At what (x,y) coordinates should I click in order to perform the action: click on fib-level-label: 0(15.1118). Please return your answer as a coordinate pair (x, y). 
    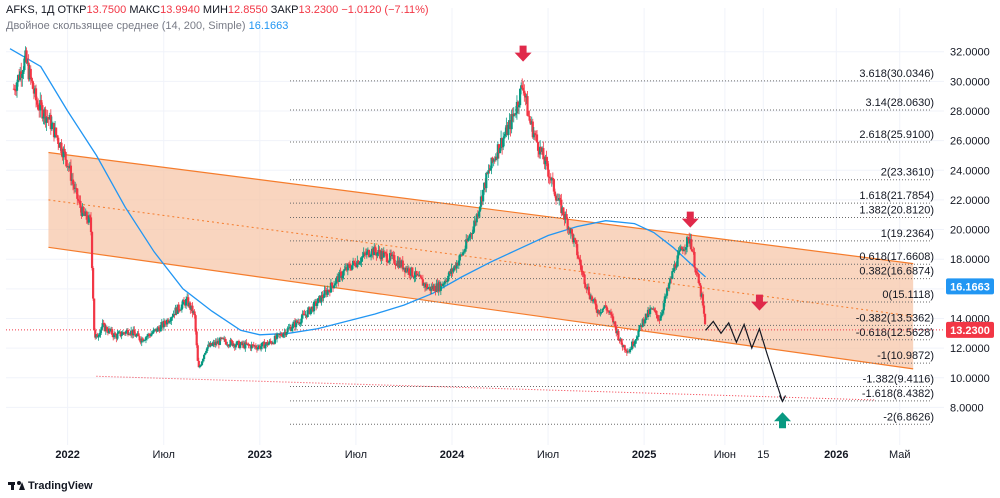
    Looking at the image, I should click on (908, 295).